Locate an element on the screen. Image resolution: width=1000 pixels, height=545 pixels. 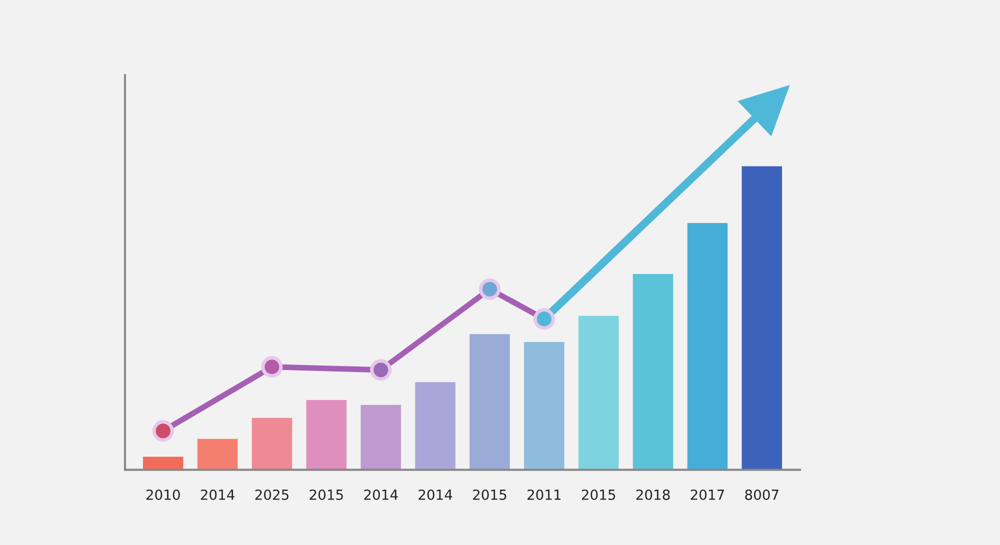
x-tick-label: 2025 is located at coordinates (271, 494).